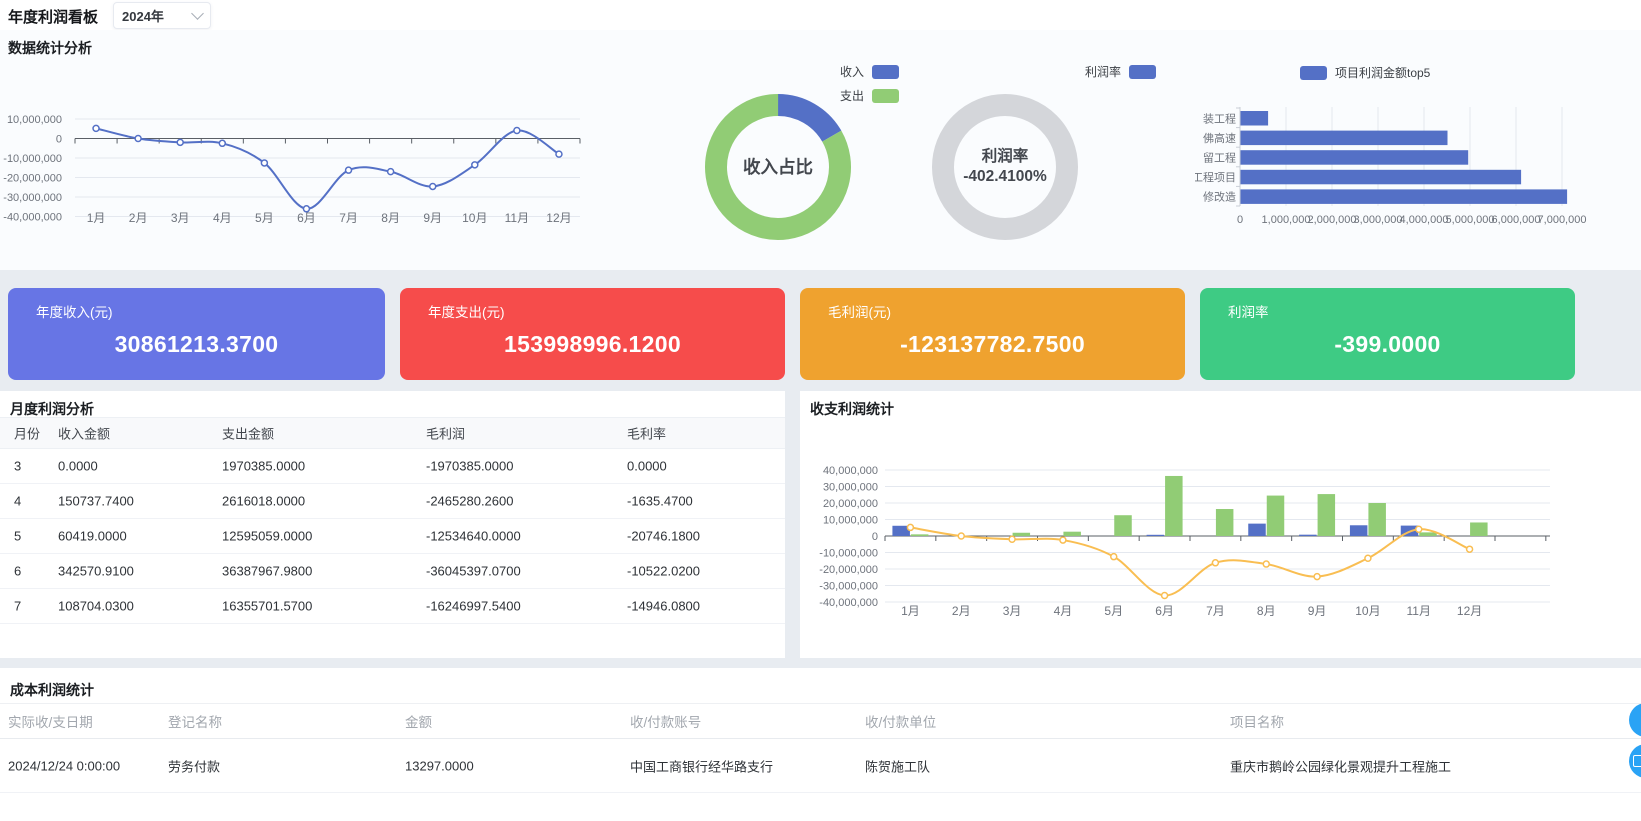  What do you see at coordinates (870, 83) in the screenshot?
I see `income-expense-legend: 收入 支出` at bounding box center [870, 83].